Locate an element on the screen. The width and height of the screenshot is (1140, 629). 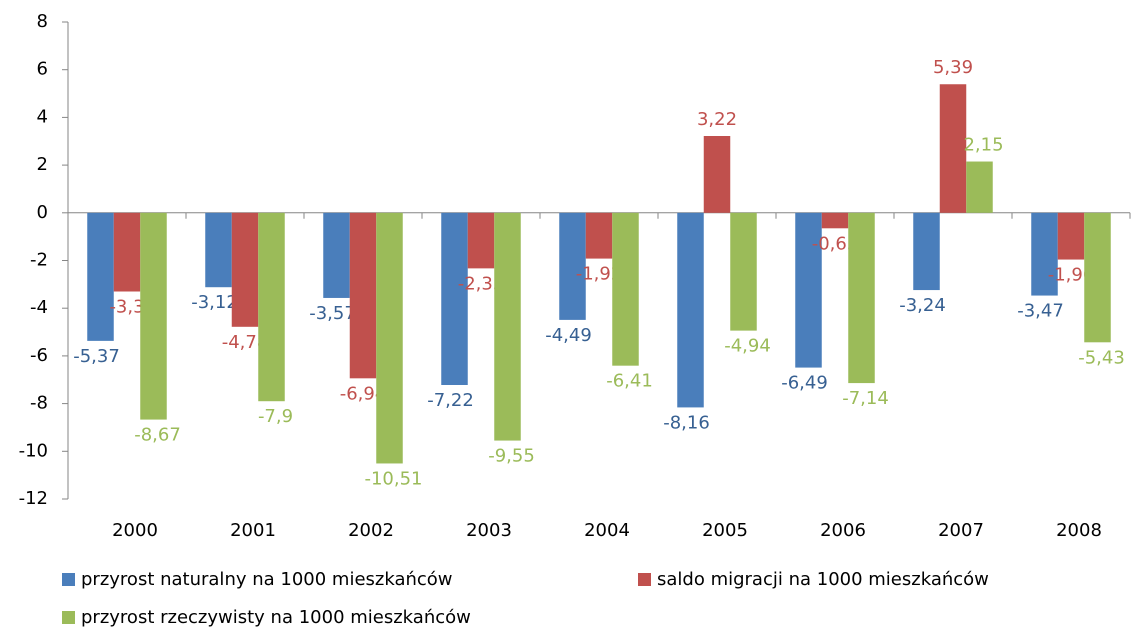
value-label: -7,9 is located at coordinates (275, 416).